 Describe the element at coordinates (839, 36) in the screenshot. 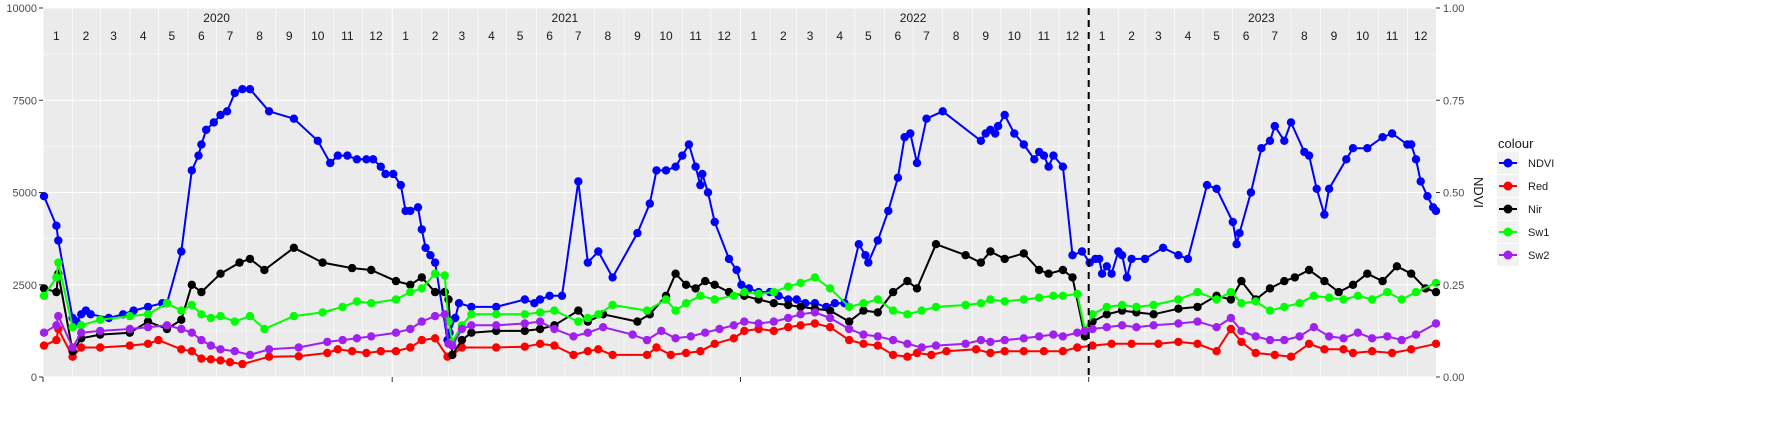

I see `month-label: 4` at that location.